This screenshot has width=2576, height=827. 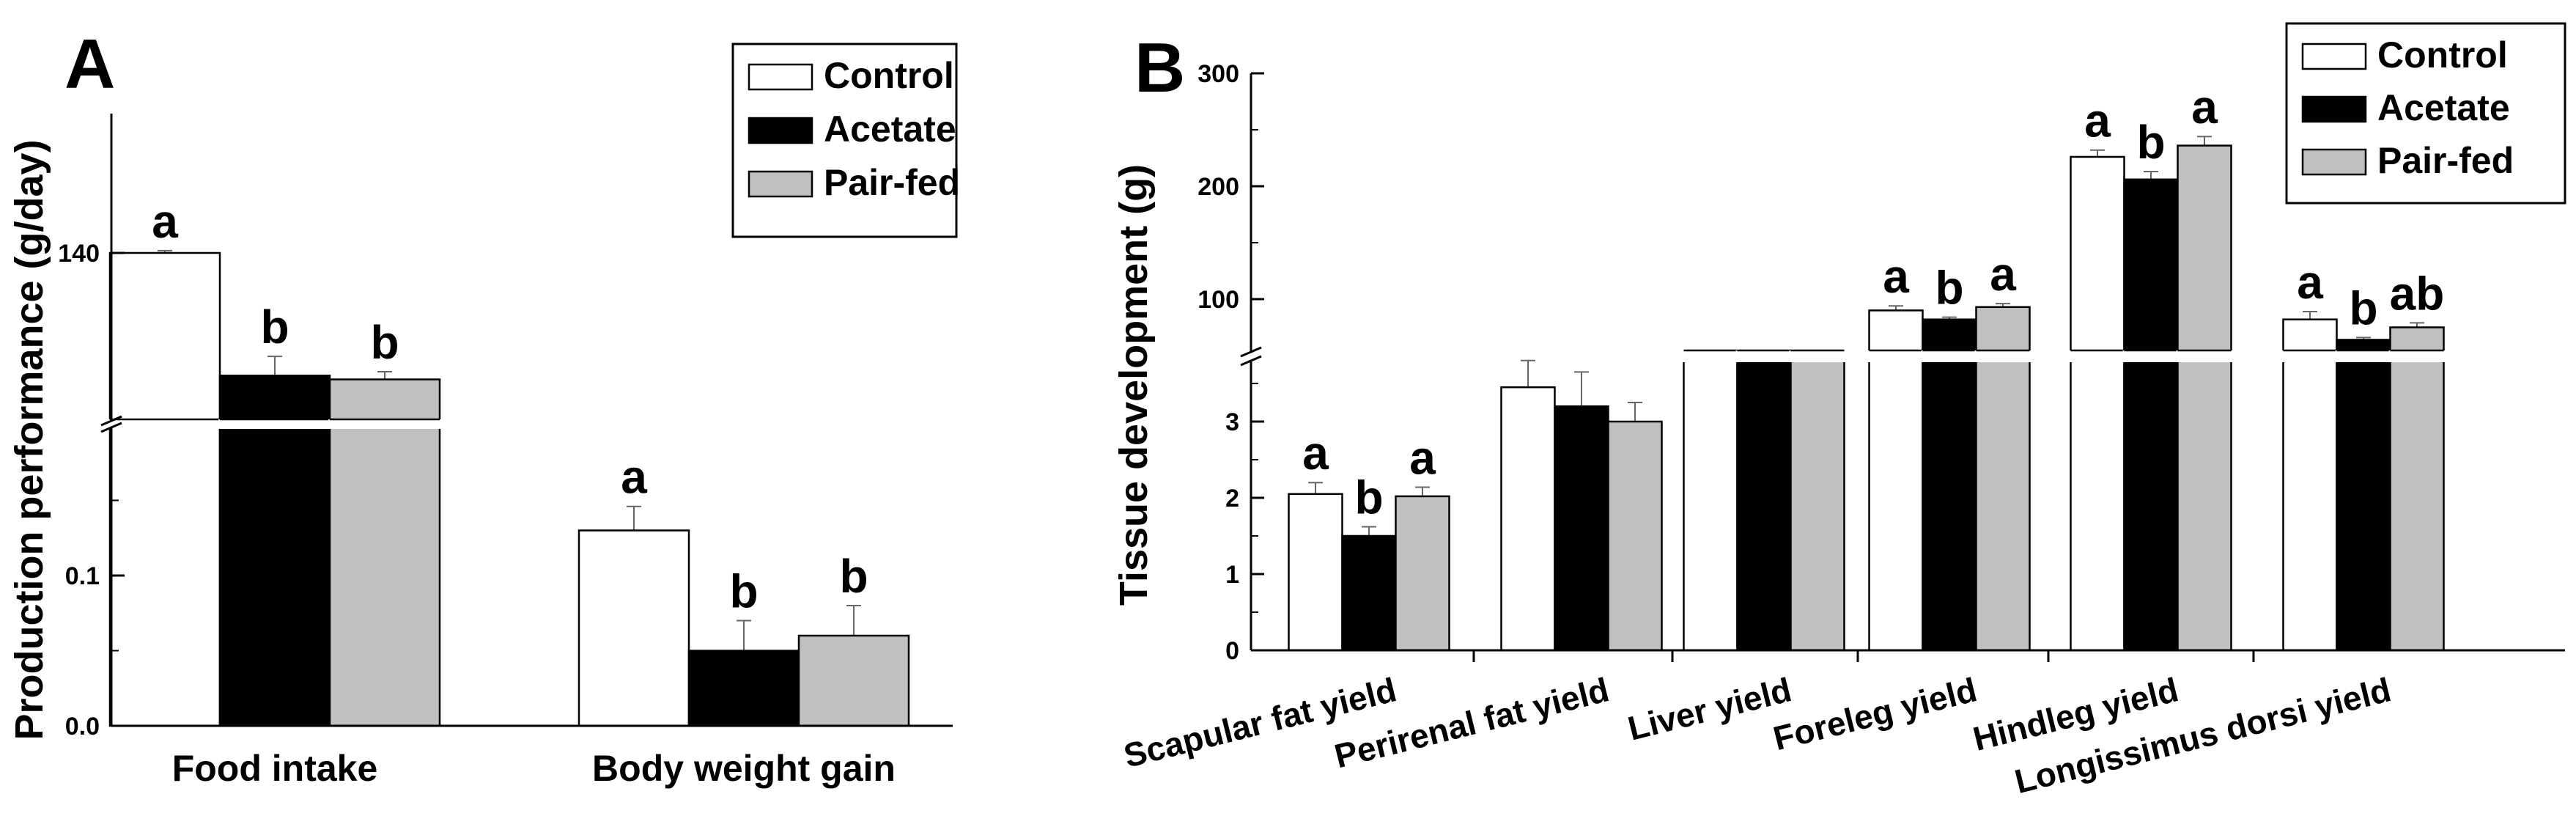 What do you see at coordinates (1949, 288) in the screenshot?
I see `significance-letter-acetate-foreleg-yield: b` at bounding box center [1949, 288].